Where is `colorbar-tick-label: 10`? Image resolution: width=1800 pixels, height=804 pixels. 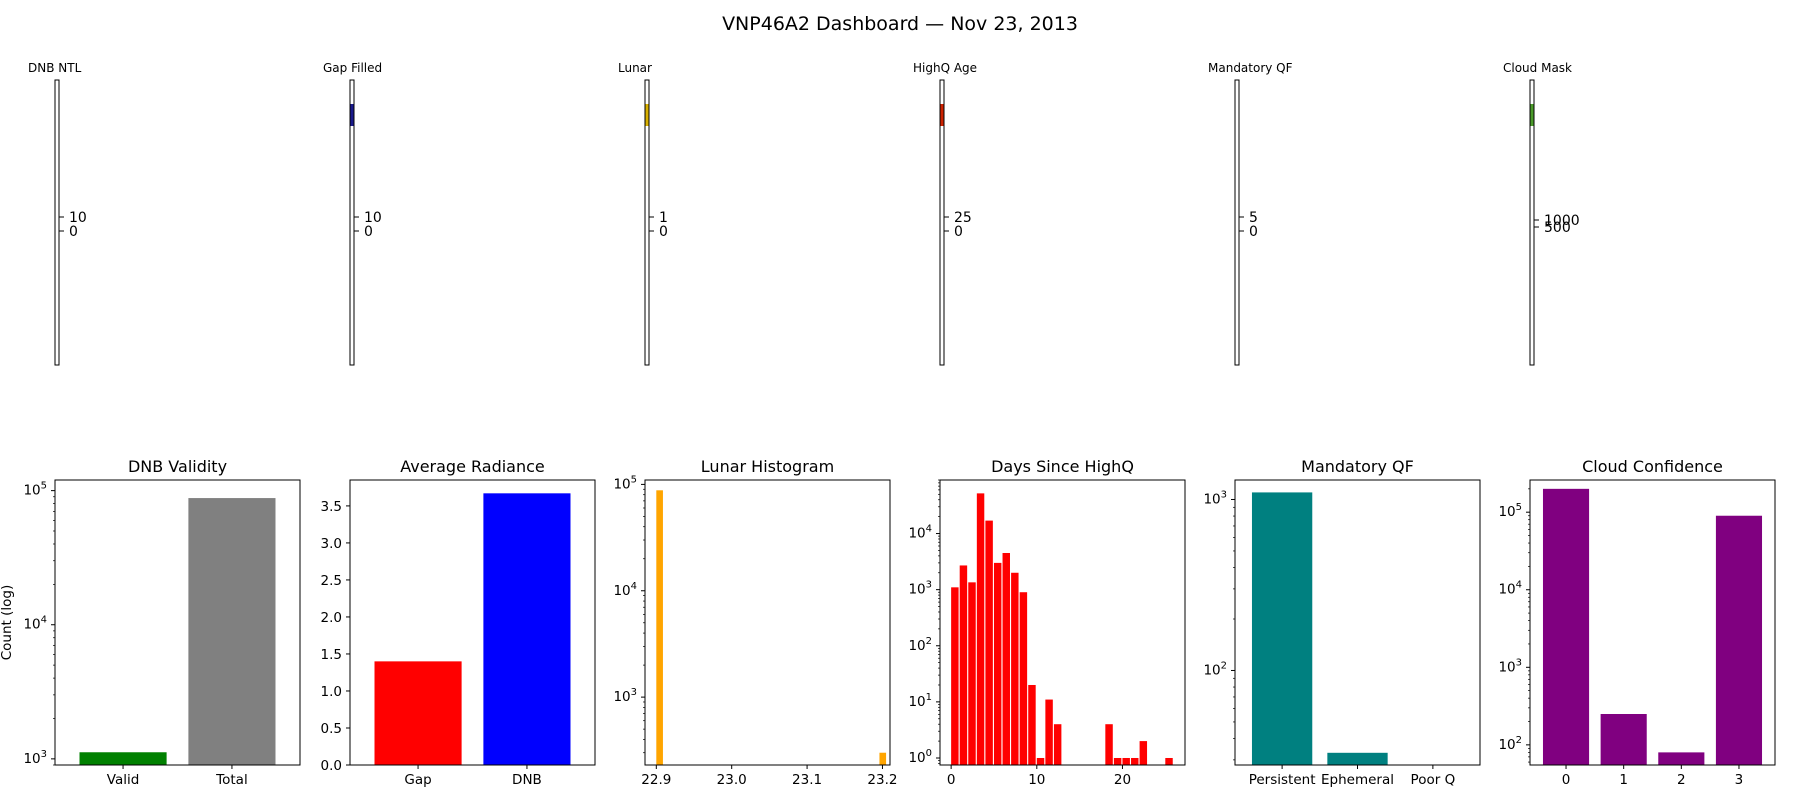
colorbar-tick-label: 10 is located at coordinates (78, 218).